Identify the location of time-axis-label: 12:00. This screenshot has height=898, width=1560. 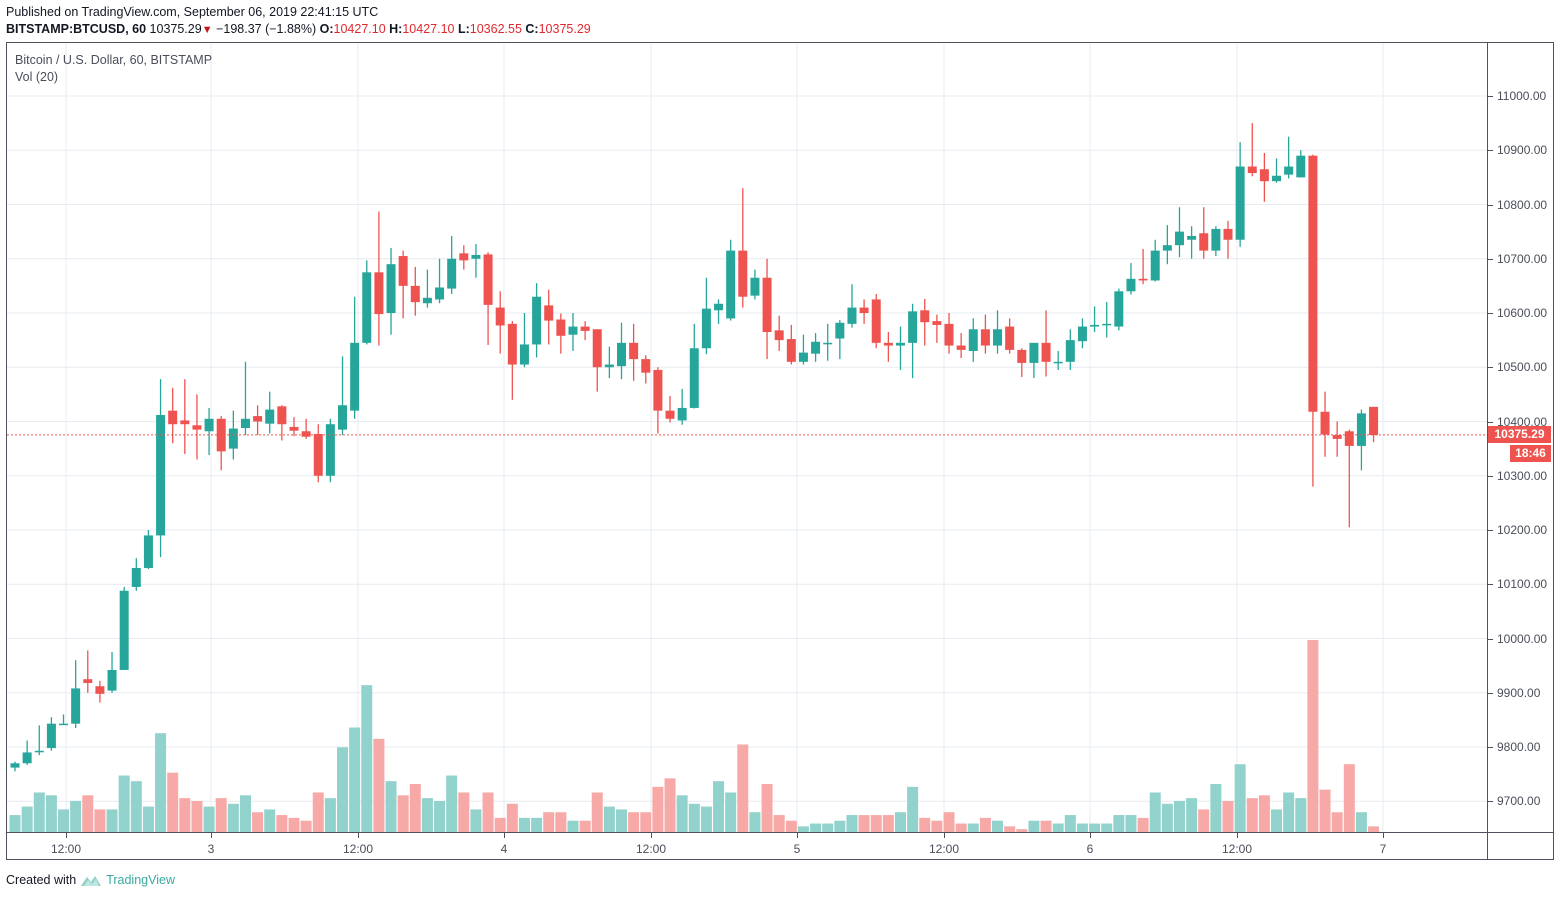
(1237, 849).